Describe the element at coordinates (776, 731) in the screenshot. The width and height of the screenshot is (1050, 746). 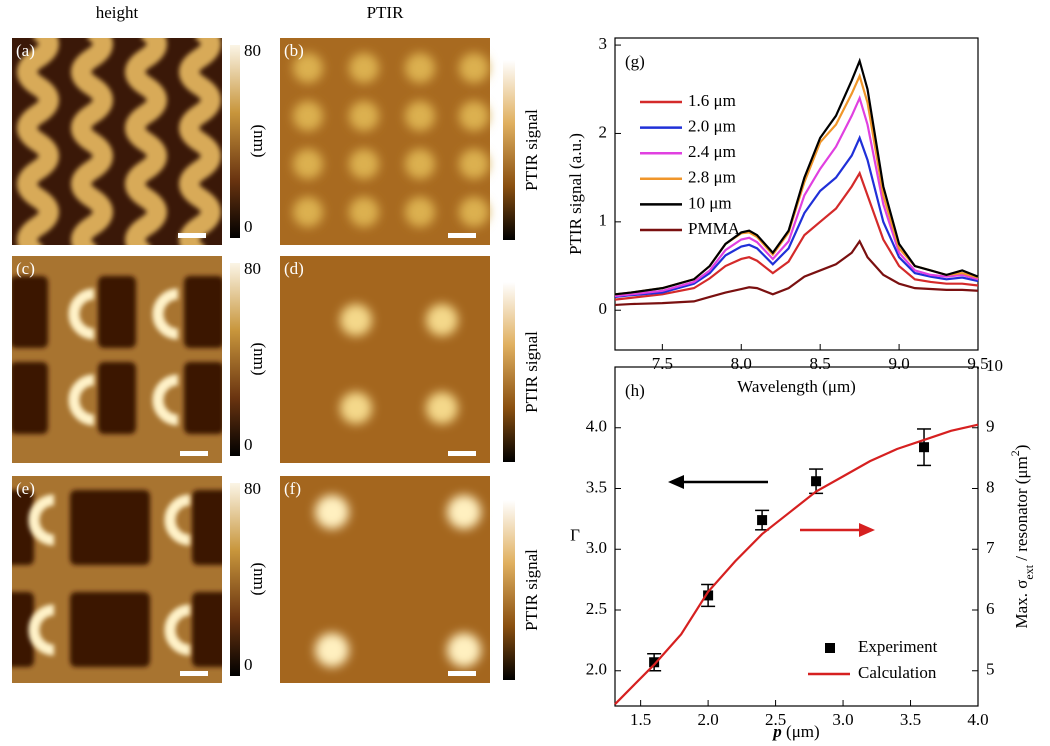
I see `label-part: p` at that location.